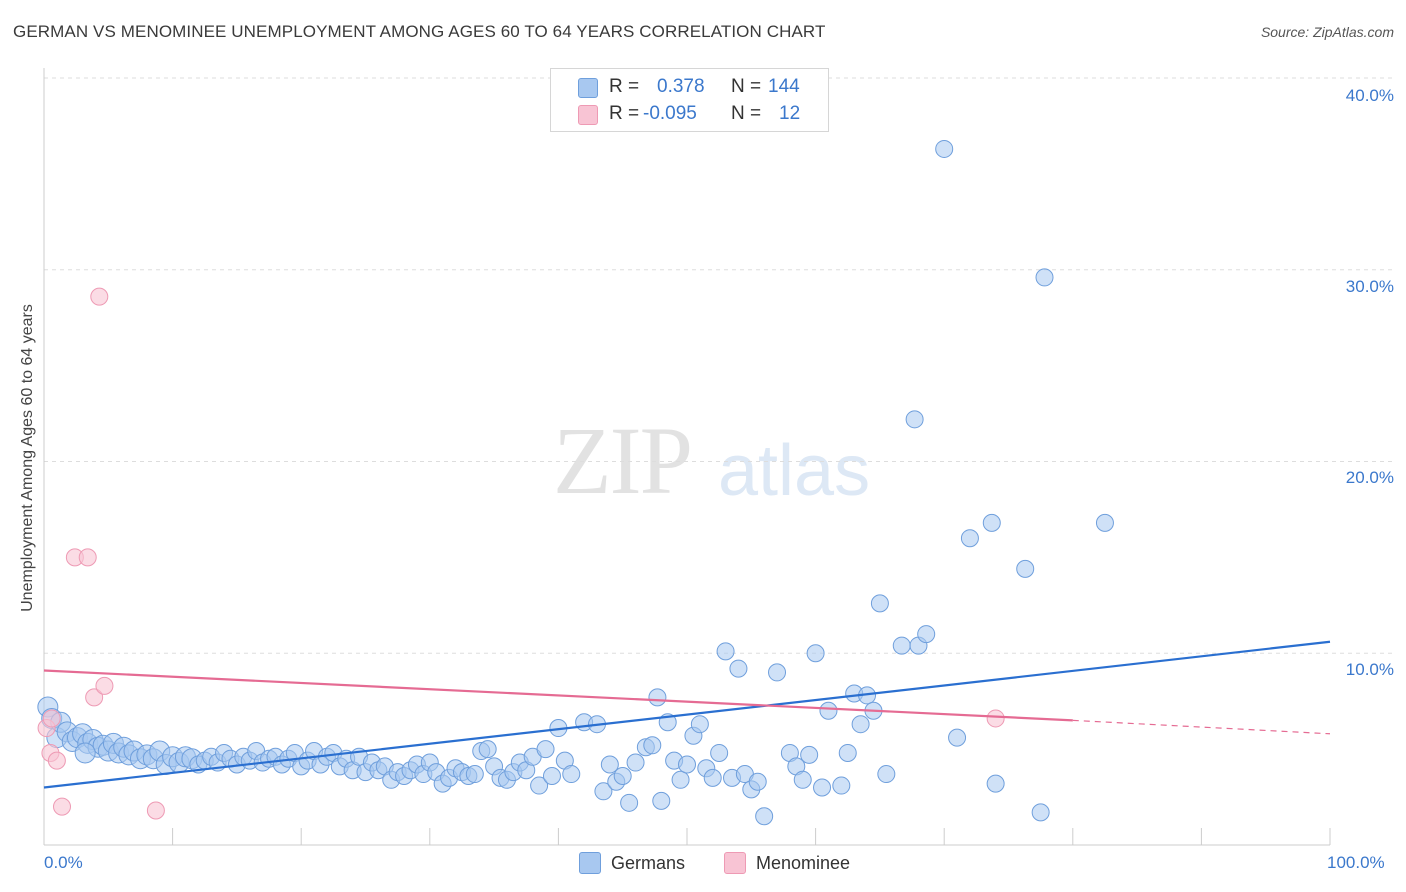 The image size is (1406, 892). I want to click on x-tick-label-0: 0.0%, so click(63, 862).